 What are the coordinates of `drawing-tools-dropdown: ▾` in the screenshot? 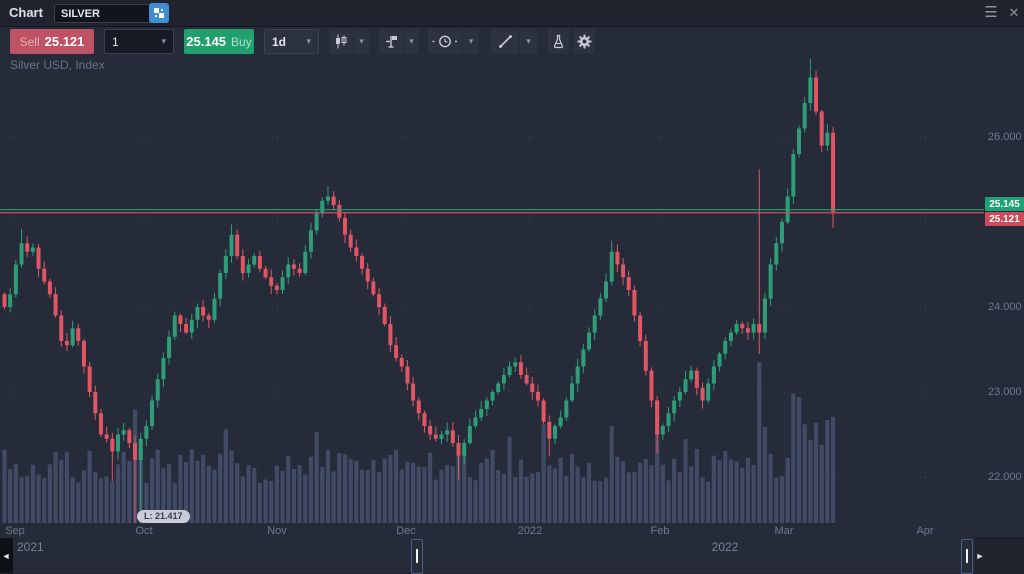 It's located at (528, 41).